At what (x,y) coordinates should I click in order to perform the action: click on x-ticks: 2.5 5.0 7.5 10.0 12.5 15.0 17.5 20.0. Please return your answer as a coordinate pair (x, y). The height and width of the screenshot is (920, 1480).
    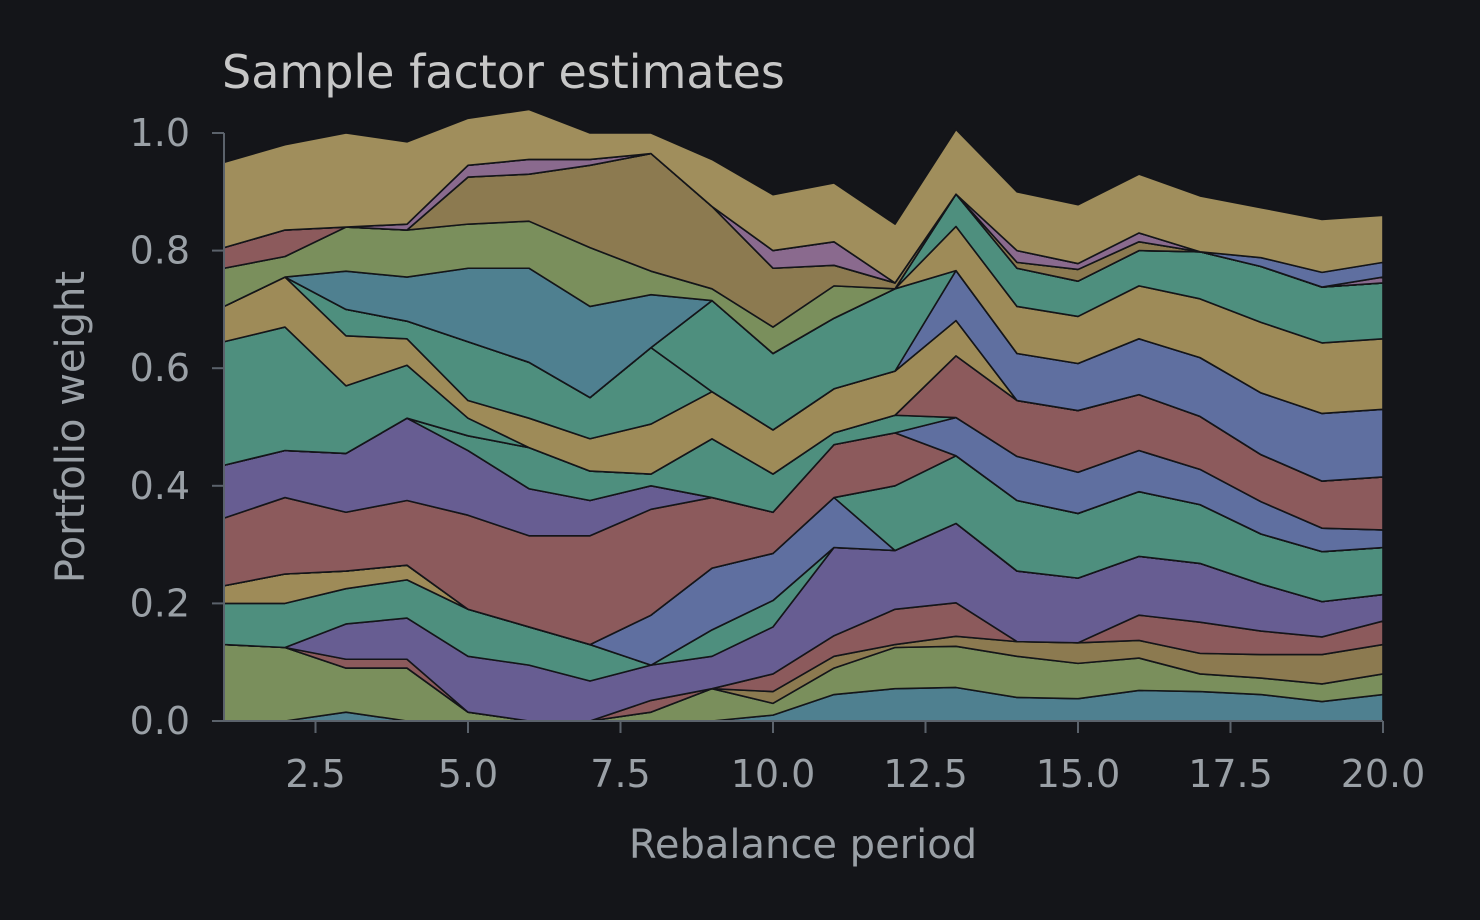
    Looking at the image, I should click on (855, 758).